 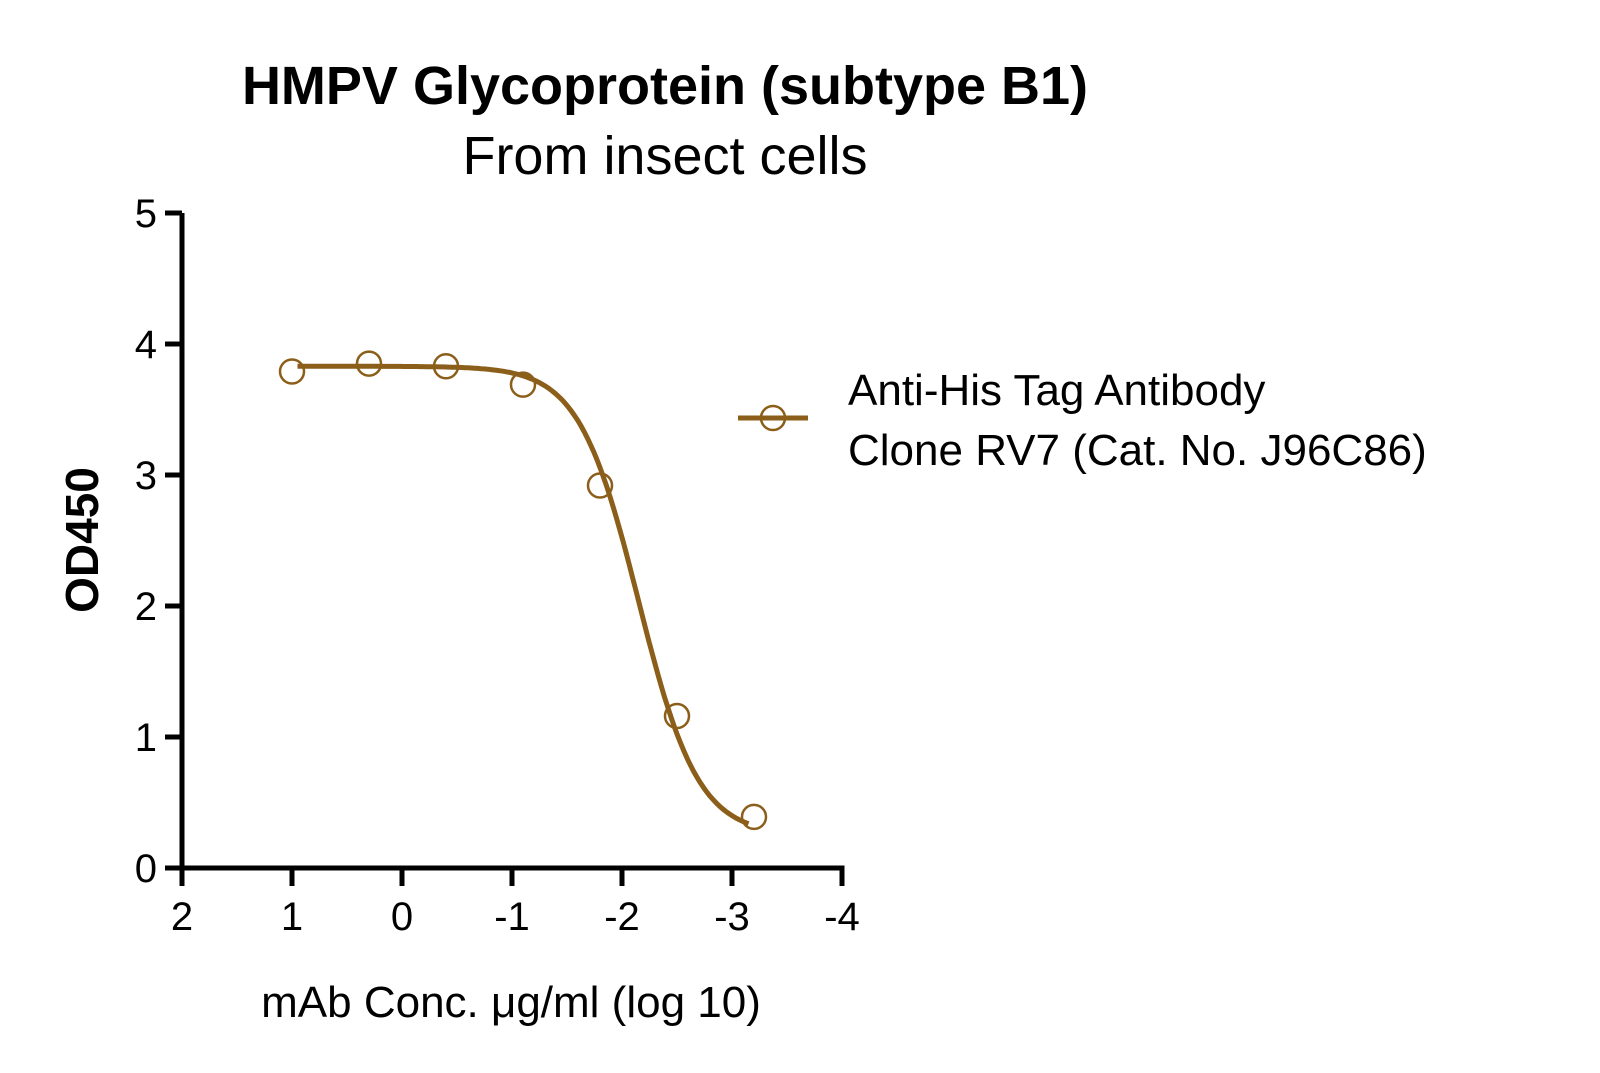 What do you see at coordinates (146, 738) in the screenshot?
I see `y-tick-label: 1` at bounding box center [146, 738].